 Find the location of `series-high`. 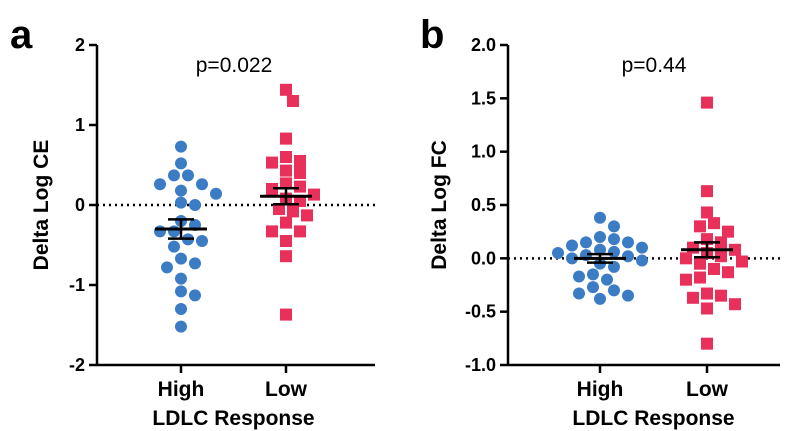

series-high is located at coordinates (188, 236).